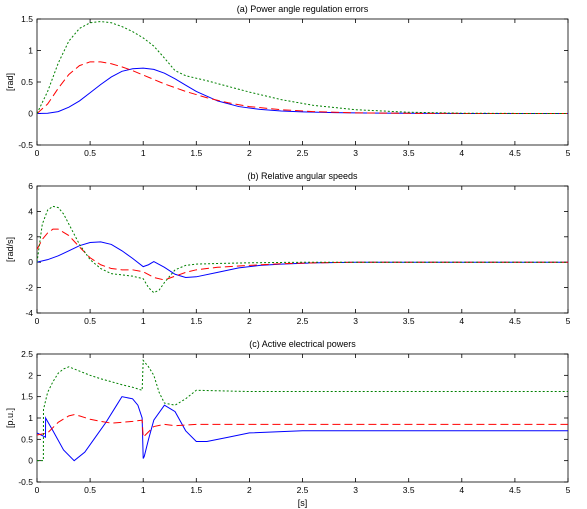 This screenshot has height=509, width=587. Describe the element at coordinates (29, 288) in the screenshot. I see `y-tick-label: -2` at that location.